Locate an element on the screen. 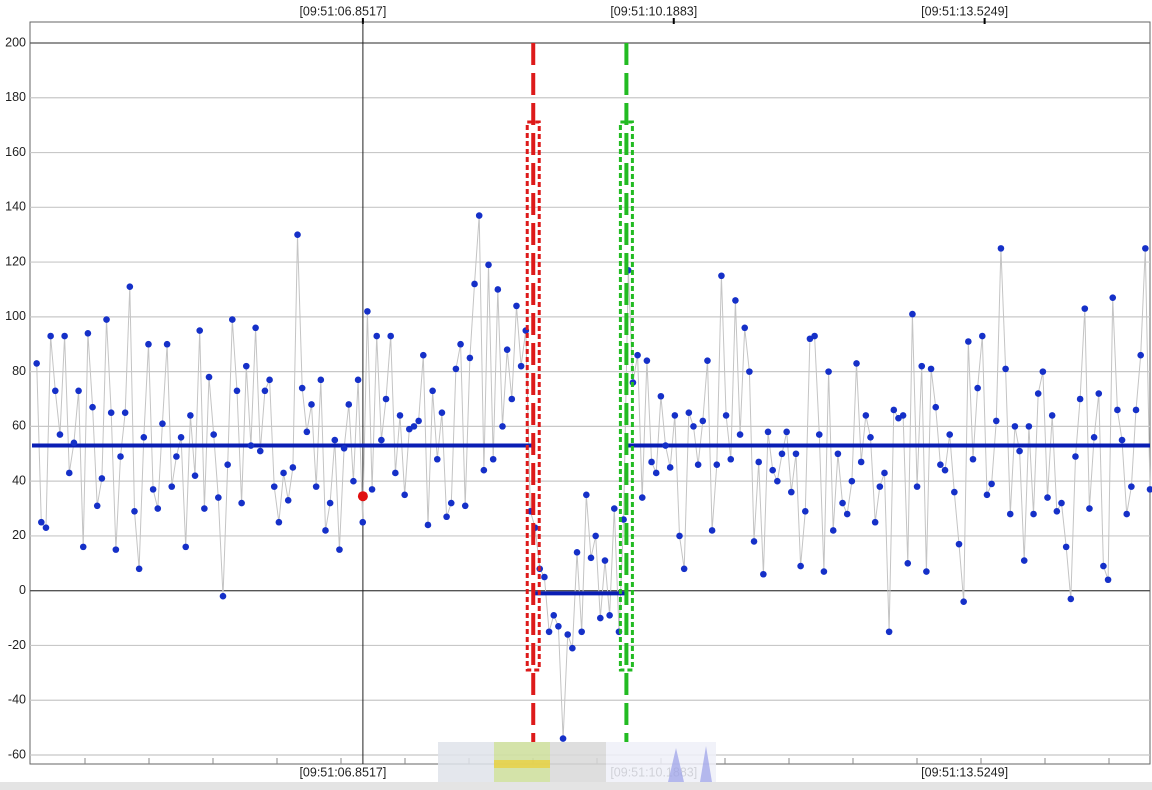 The width and height of the screenshot is (1152, 790). status-bar is located at coordinates (576, 786).